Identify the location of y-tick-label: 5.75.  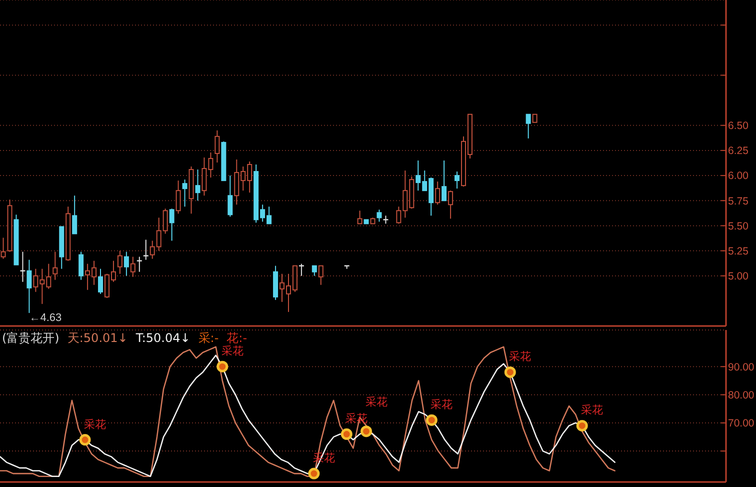
(738, 201).